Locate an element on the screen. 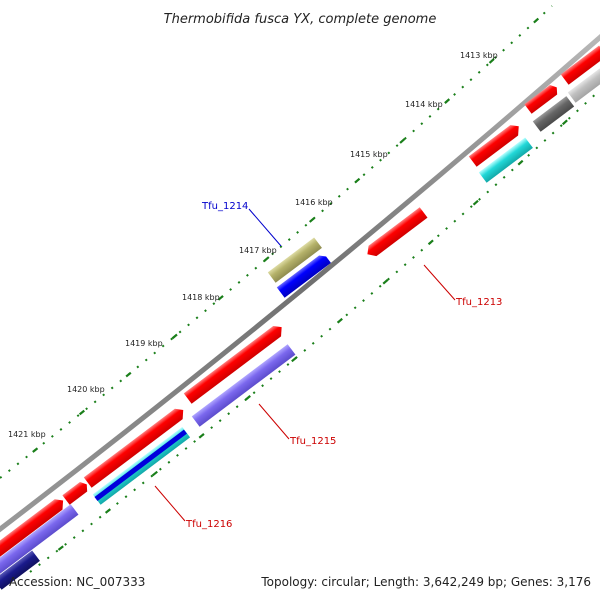  gene-label-tfu-1216: Tfu_1216 is located at coordinates (208, 524).